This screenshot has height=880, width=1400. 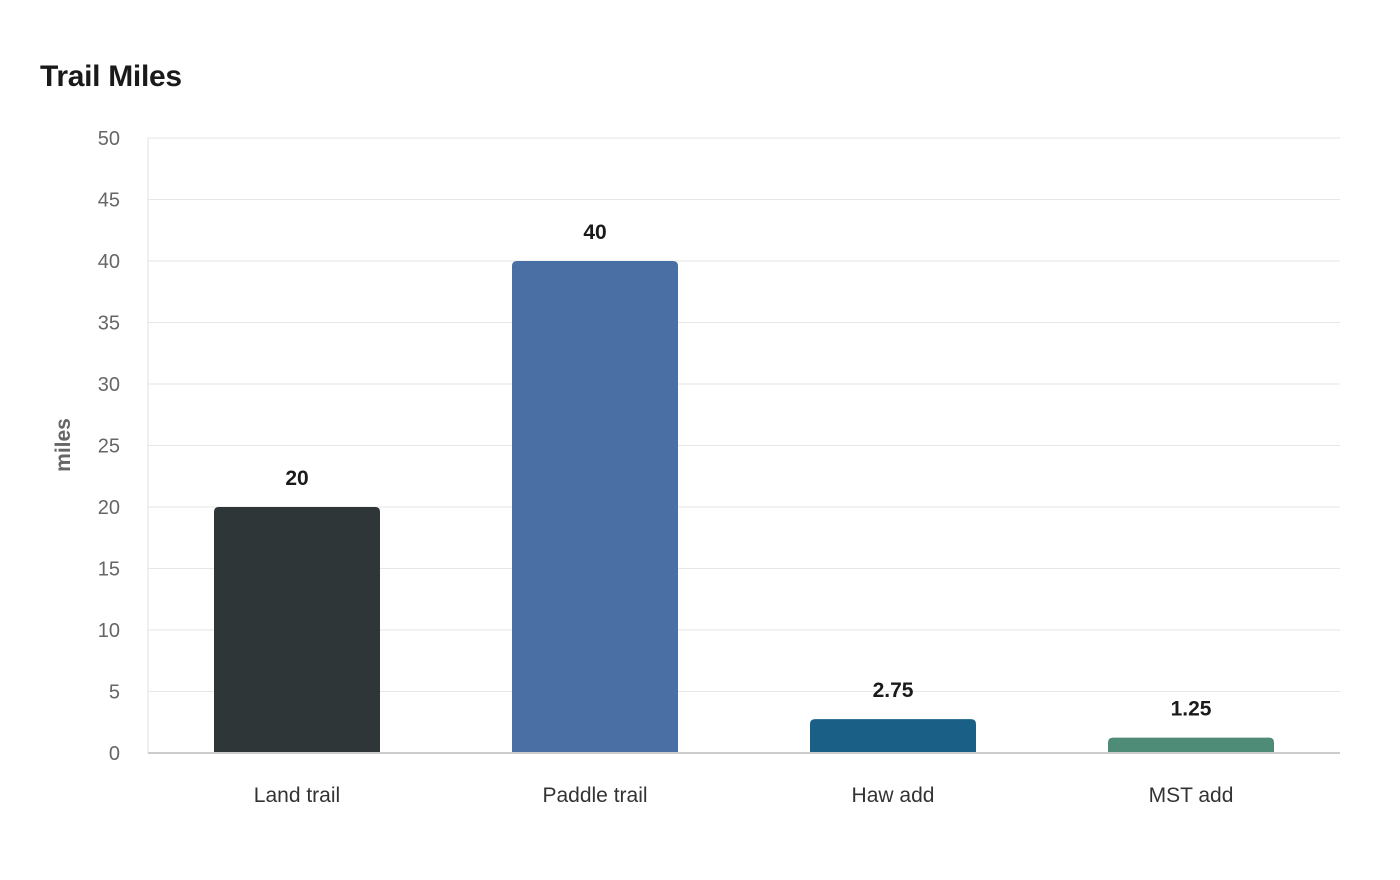 What do you see at coordinates (109, 201) in the screenshot?
I see `y-tick-label: 45` at bounding box center [109, 201].